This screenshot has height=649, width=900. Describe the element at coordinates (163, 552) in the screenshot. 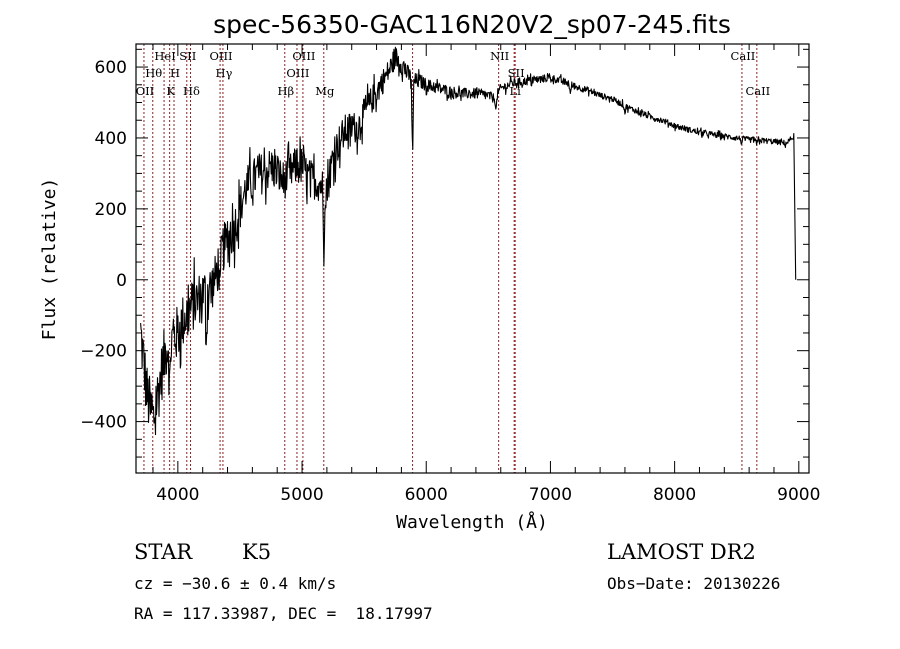

I see `object-class: STAR` at that location.